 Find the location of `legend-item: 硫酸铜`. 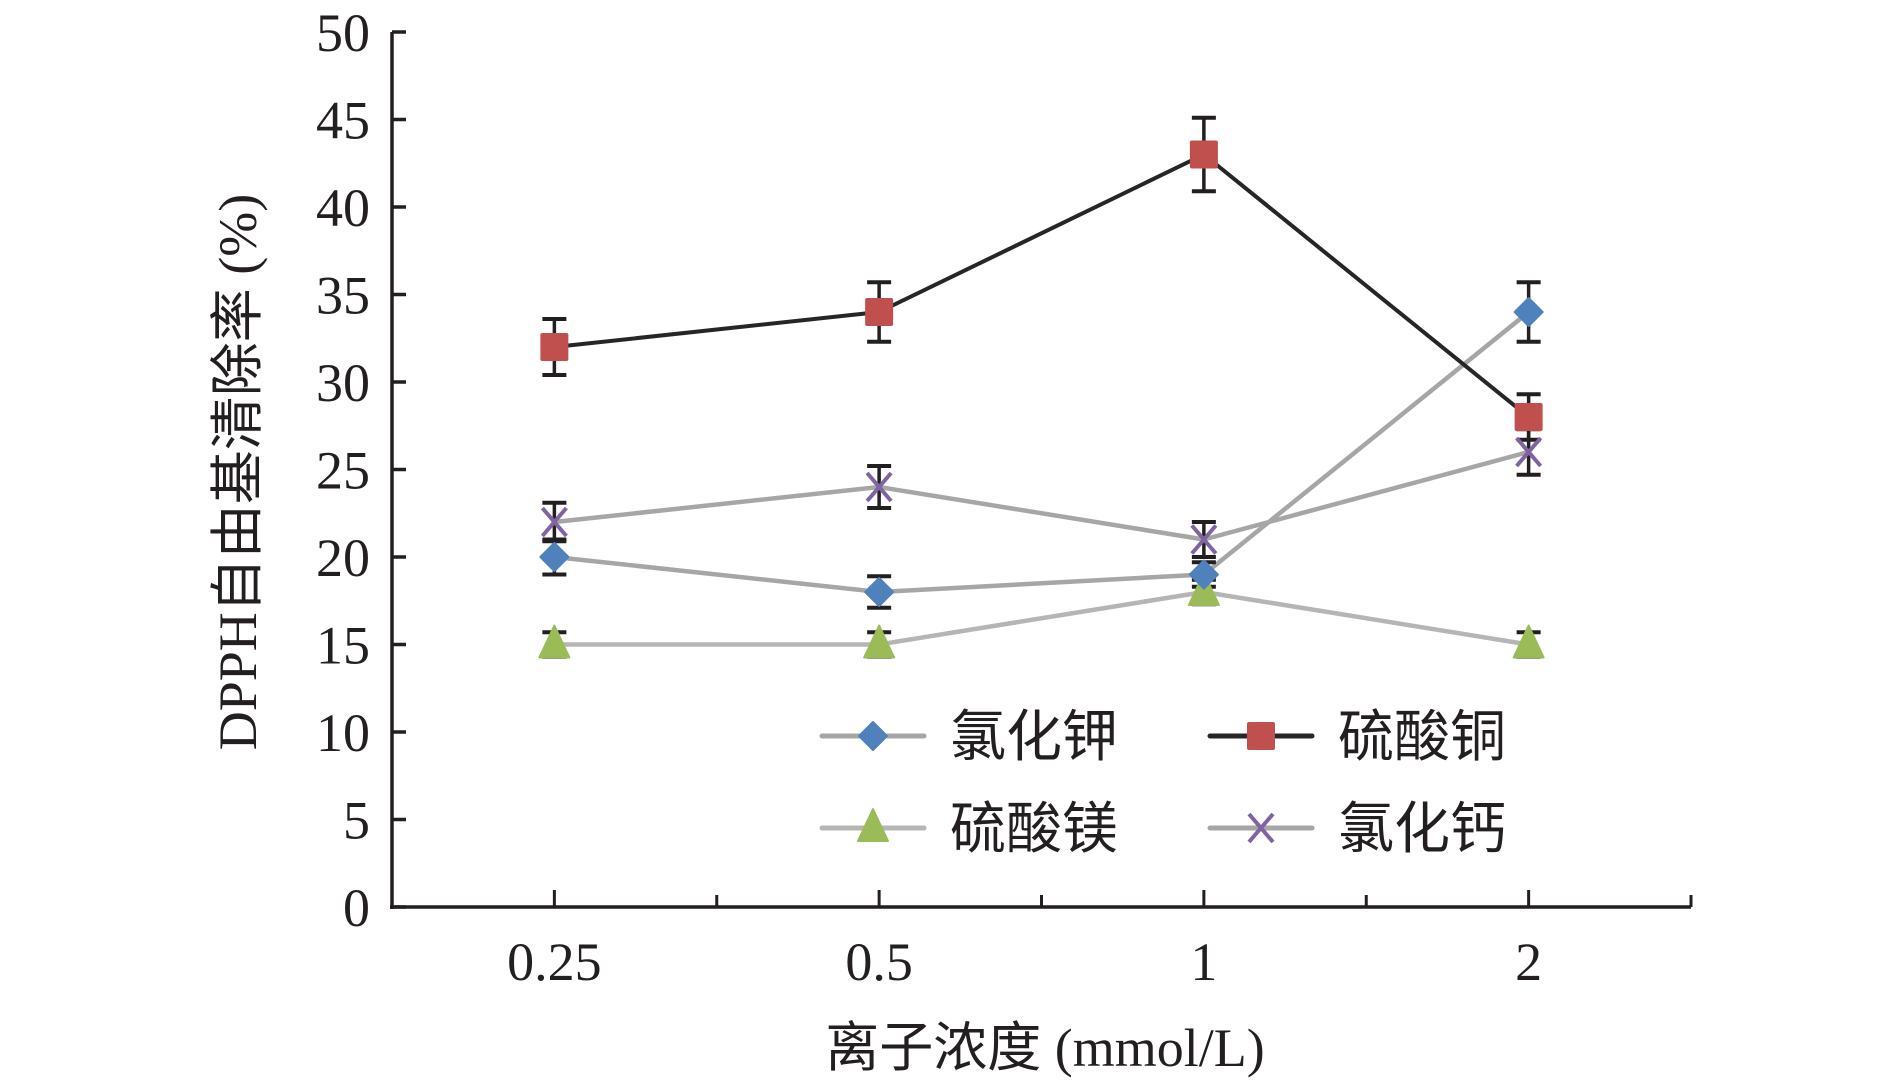

legend-item: 硫酸铜 is located at coordinates (1356, 738).